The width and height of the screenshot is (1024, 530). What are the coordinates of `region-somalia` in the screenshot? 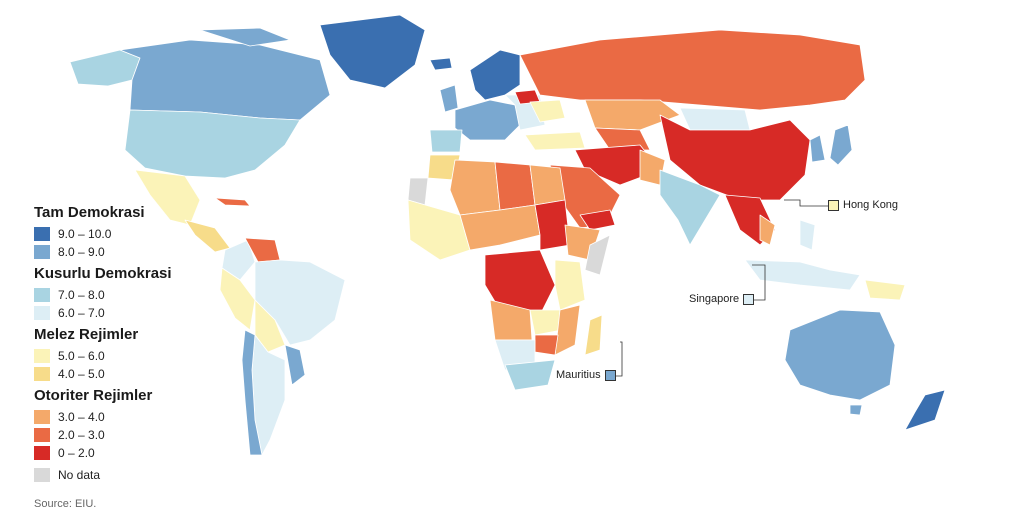 It's located at (597, 255).